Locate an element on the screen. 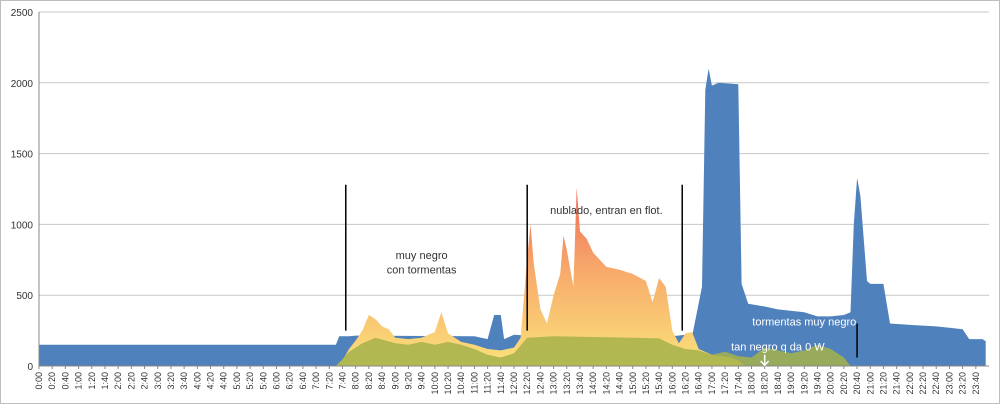 The image size is (1000, 408). y-tick-label: 1500 is located at coordinates (22, 155).